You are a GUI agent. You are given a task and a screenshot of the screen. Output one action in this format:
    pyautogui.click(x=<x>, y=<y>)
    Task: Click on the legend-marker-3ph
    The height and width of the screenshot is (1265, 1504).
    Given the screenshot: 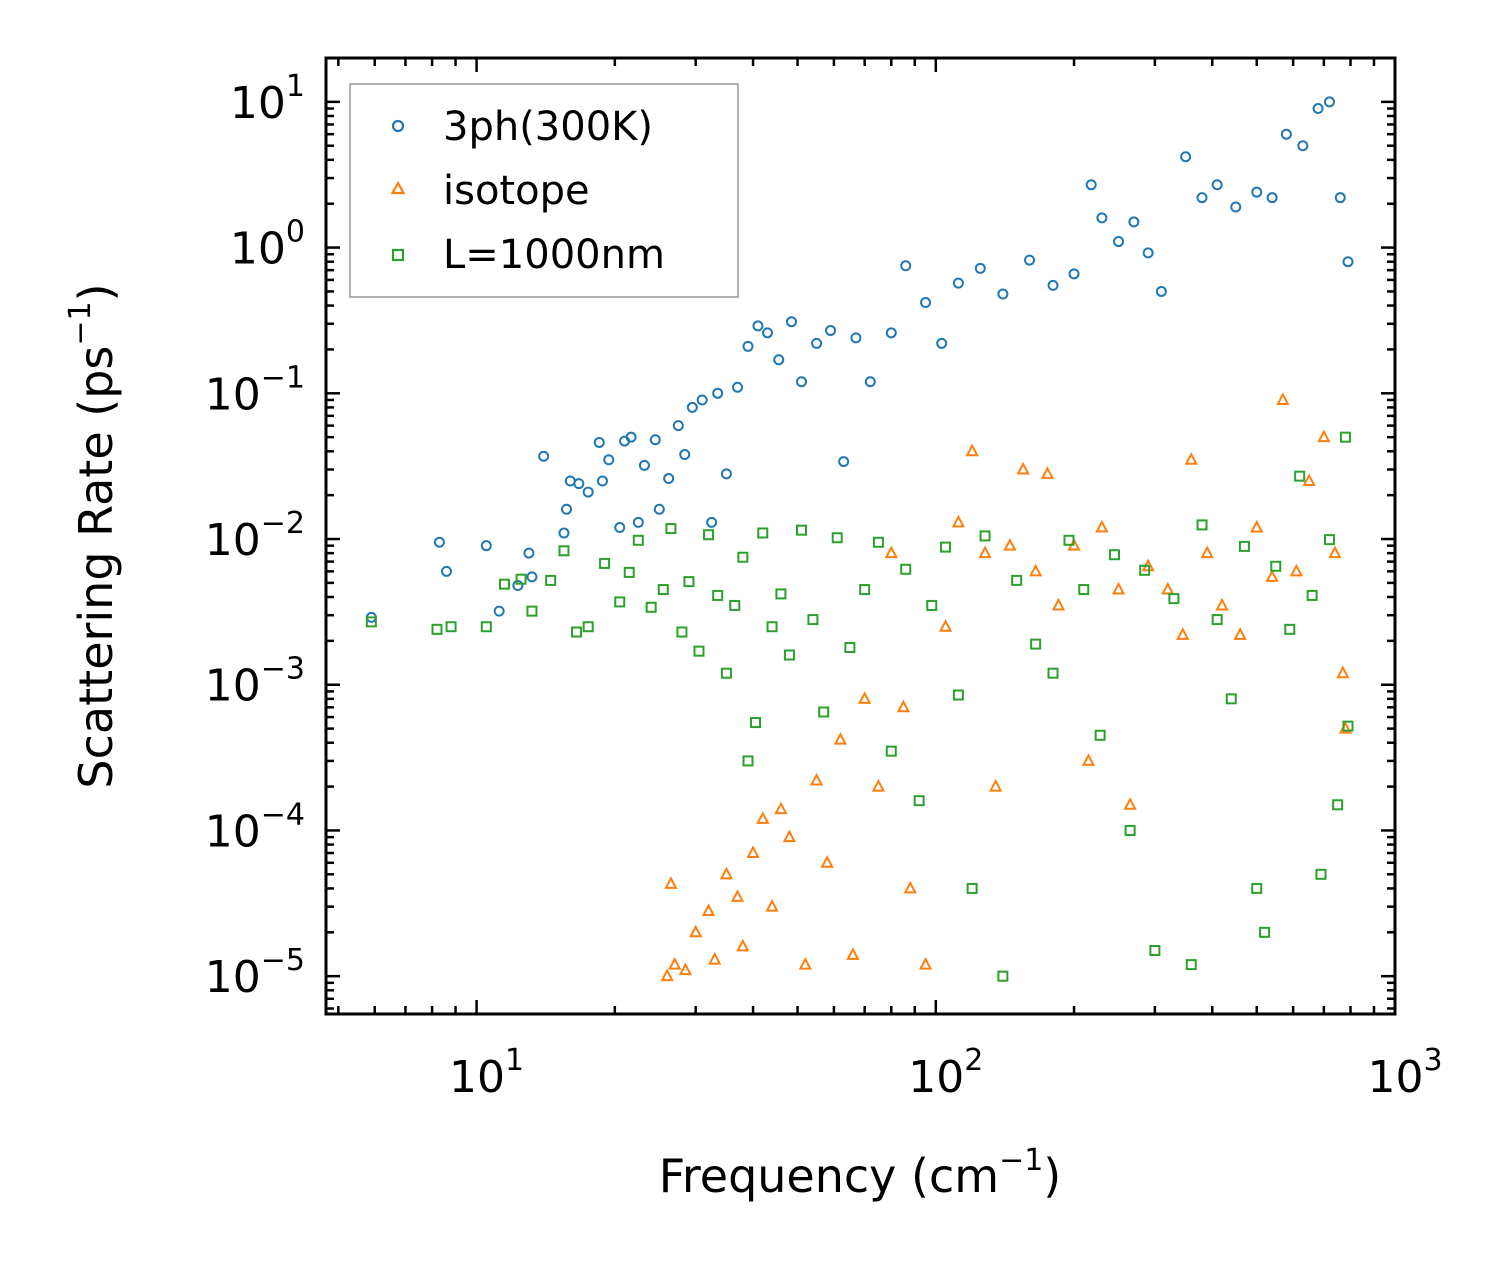 What is the action you would take?
    pyautogui.click(x=398, y=126)
    